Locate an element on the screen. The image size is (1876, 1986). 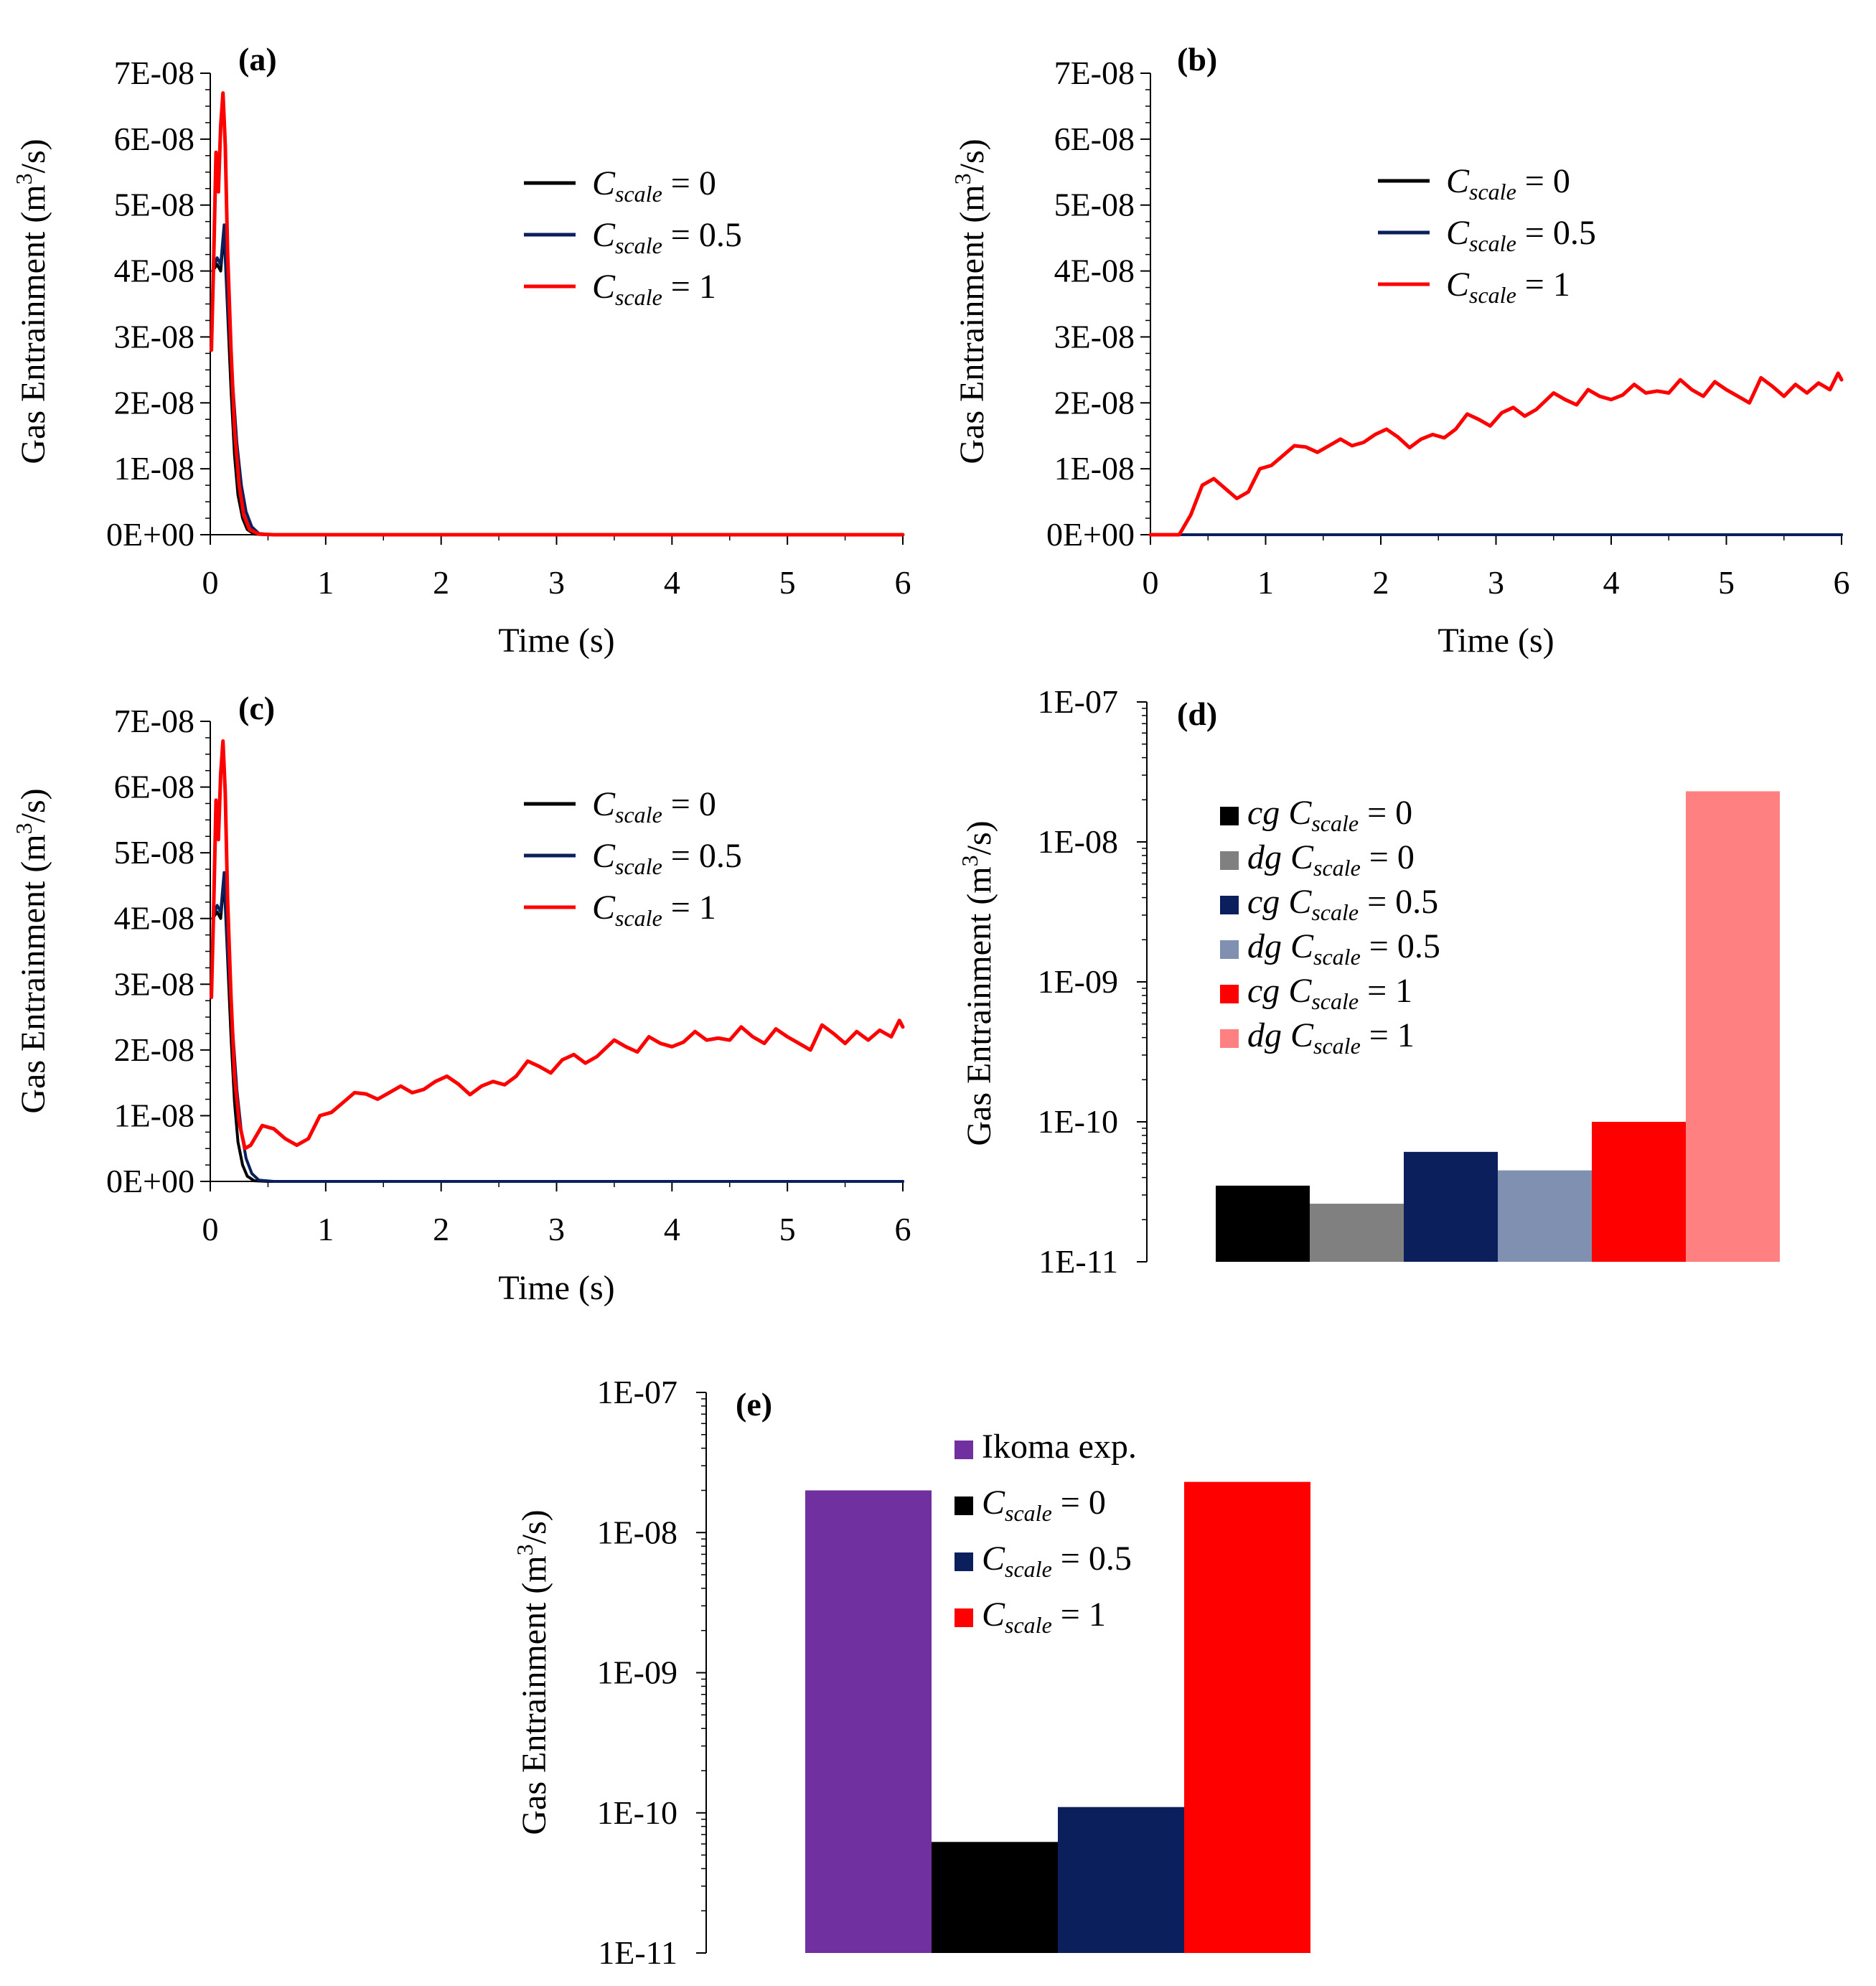
x-tick-label-a: 0 is located at coordinates (210, 582).